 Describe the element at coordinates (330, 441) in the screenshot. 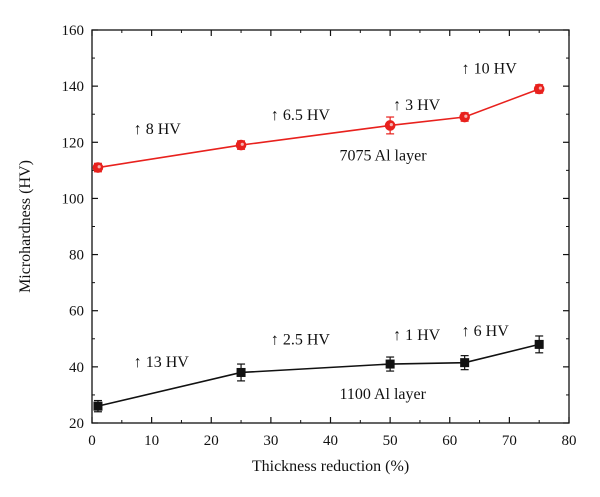

I see `x-tick-label: 40` at that location.